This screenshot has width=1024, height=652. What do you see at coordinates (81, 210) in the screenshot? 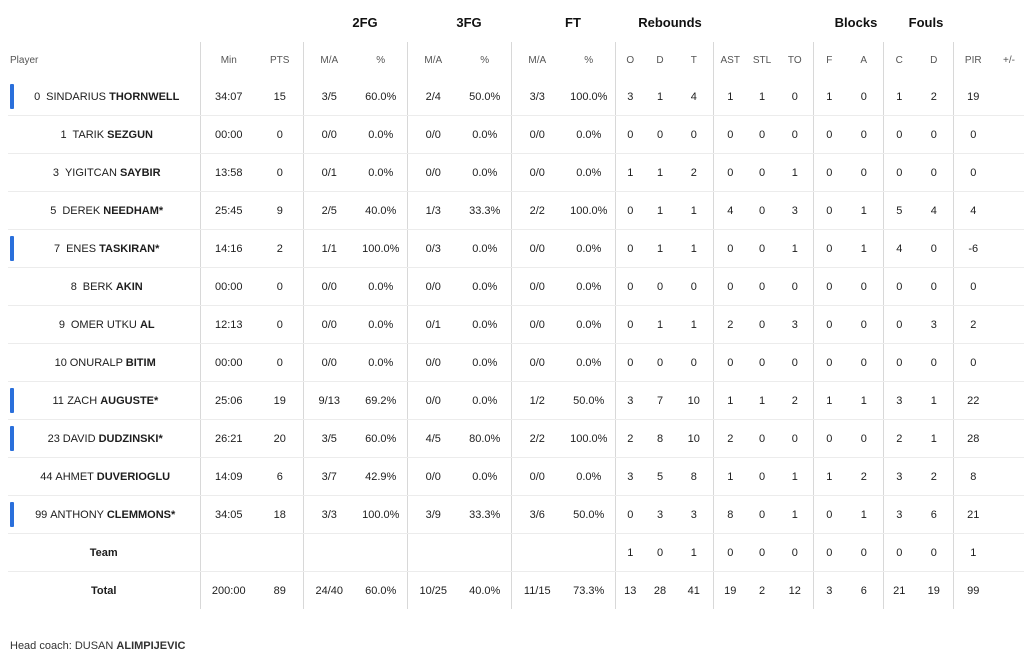
I see `player-first-name: DEREK` at bounding box center [81, 210].